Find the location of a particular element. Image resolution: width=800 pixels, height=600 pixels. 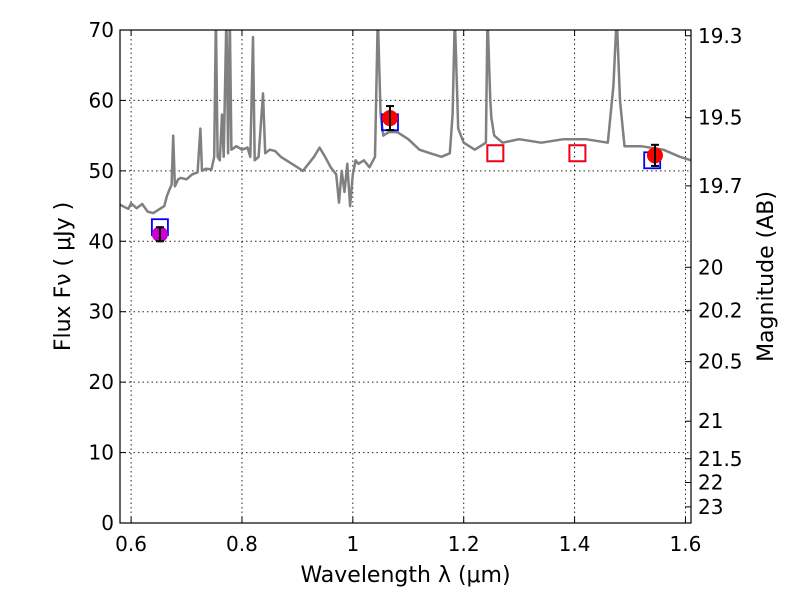

right-tick-label: 21 is located at coordinates (710, 421).